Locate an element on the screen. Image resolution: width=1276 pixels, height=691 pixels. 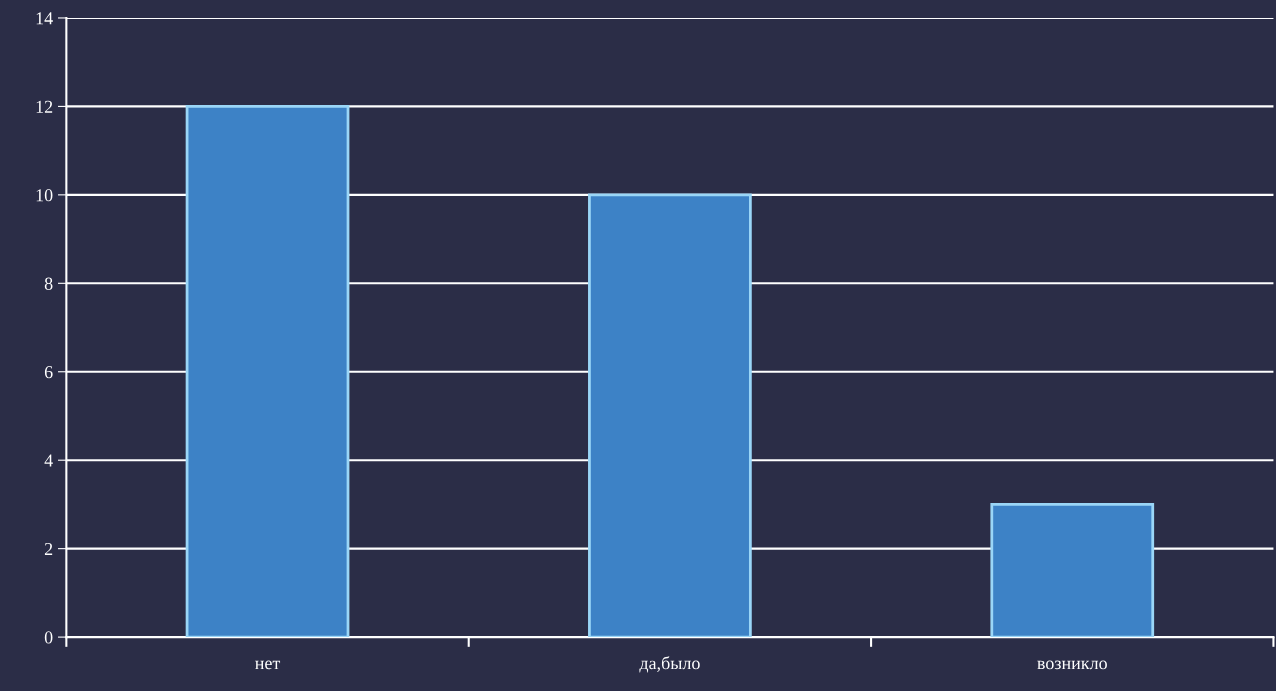
y-tick-label: 8 is located at coordinates (48, 283).